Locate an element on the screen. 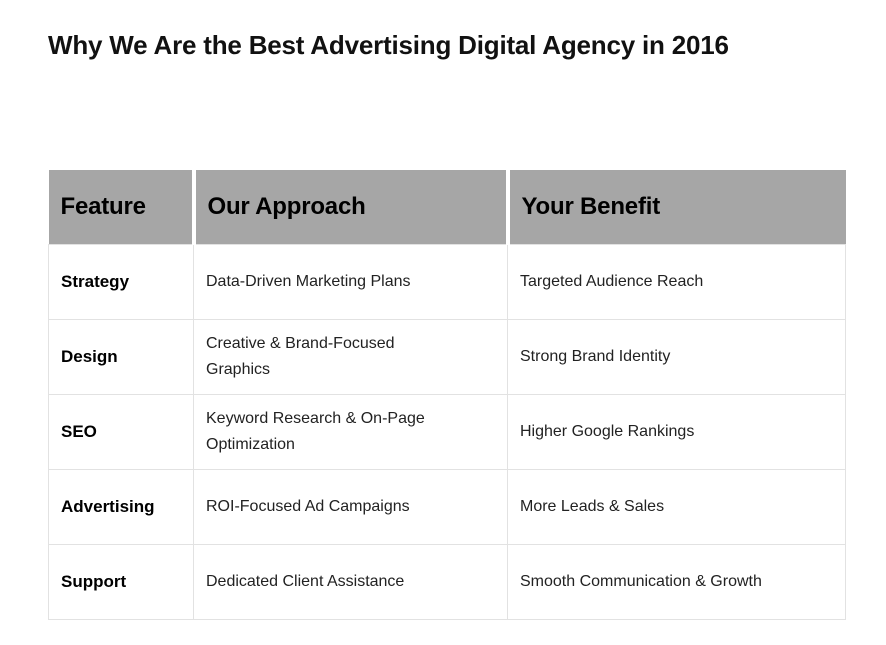 The height and width of the screenshot is (645, 886). feature-cell: Strategy is located at coordinates (121, 281).